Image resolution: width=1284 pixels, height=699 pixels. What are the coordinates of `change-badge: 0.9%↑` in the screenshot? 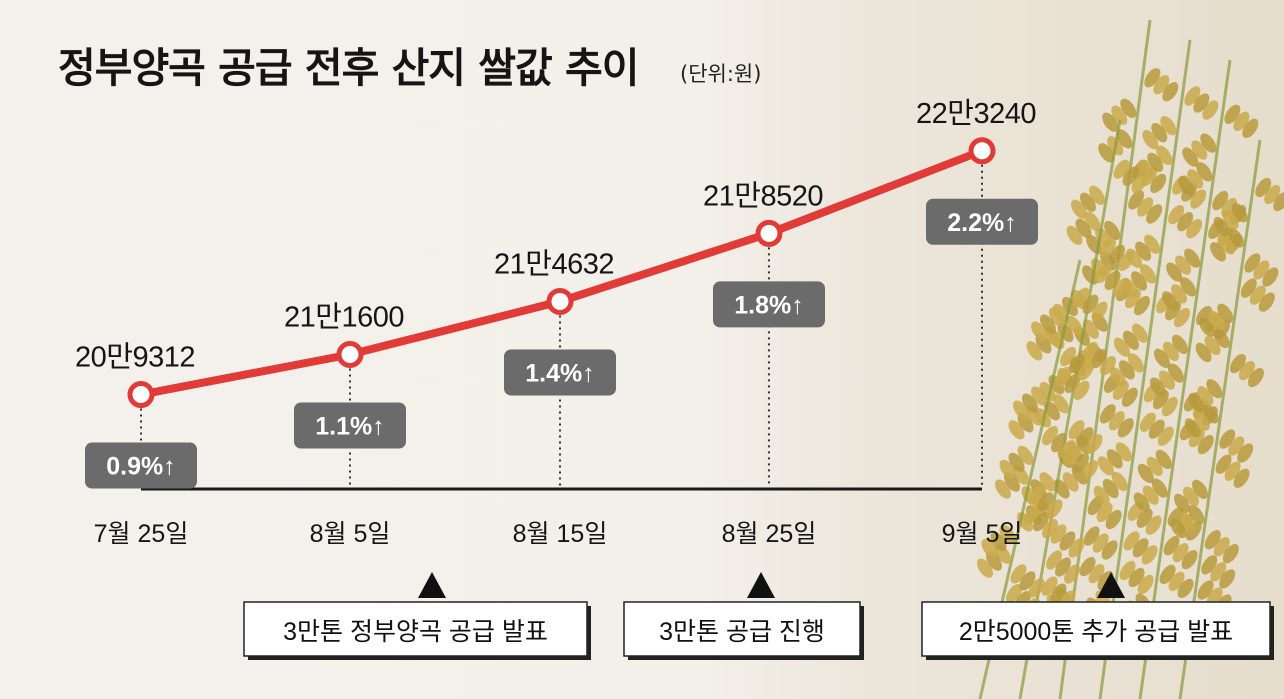 It's located at (141, 465).